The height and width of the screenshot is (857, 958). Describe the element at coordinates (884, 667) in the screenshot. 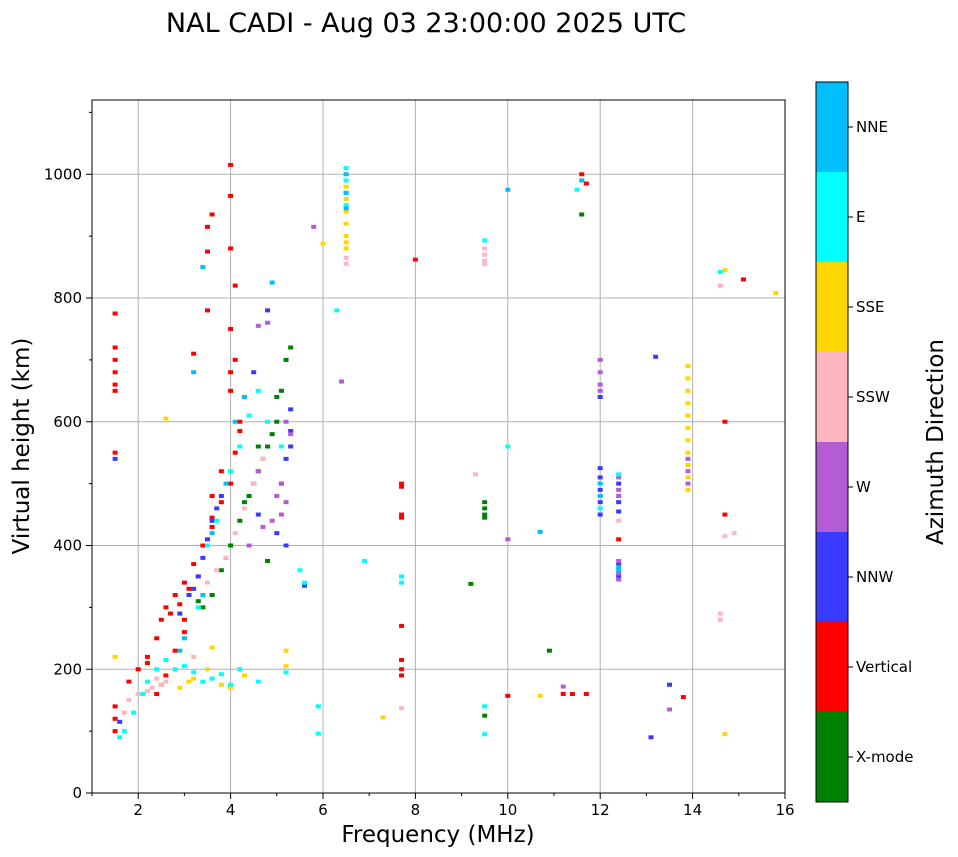

I see `colorbar-tick-label: Vertical` at that location.